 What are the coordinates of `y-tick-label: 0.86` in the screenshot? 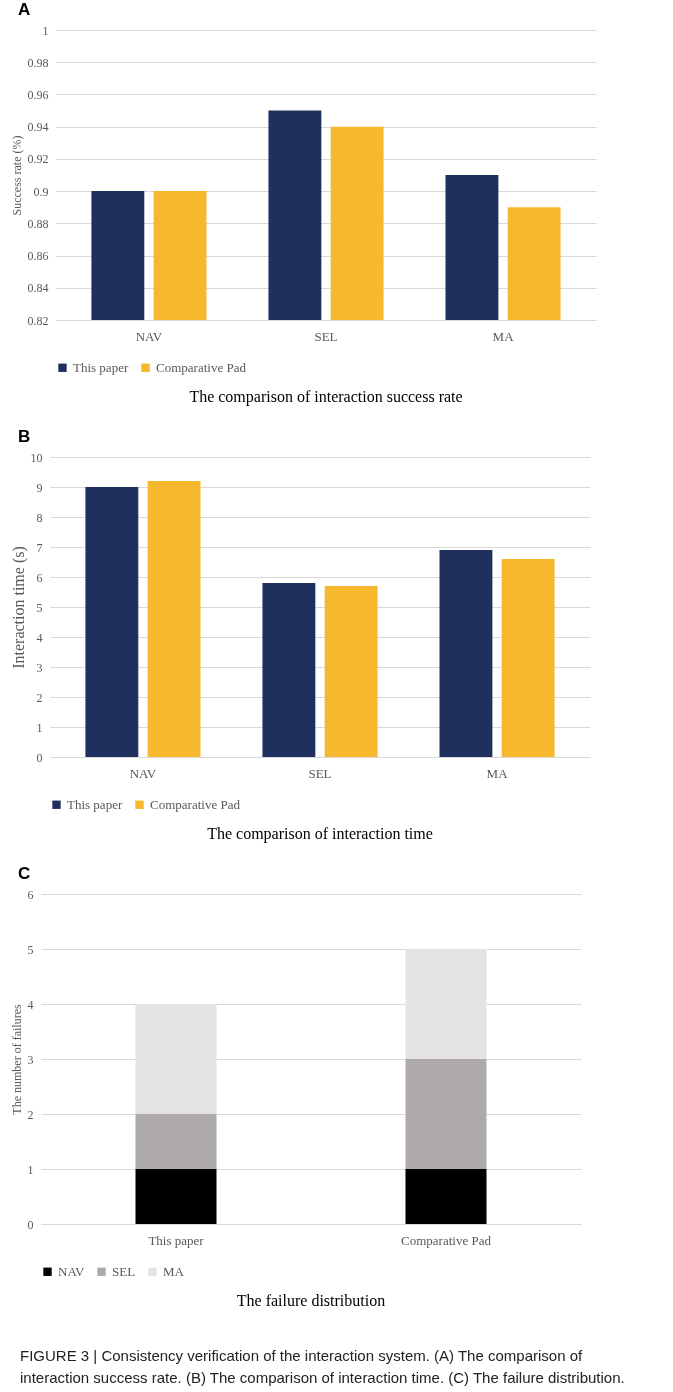 It's located at (38, 256).